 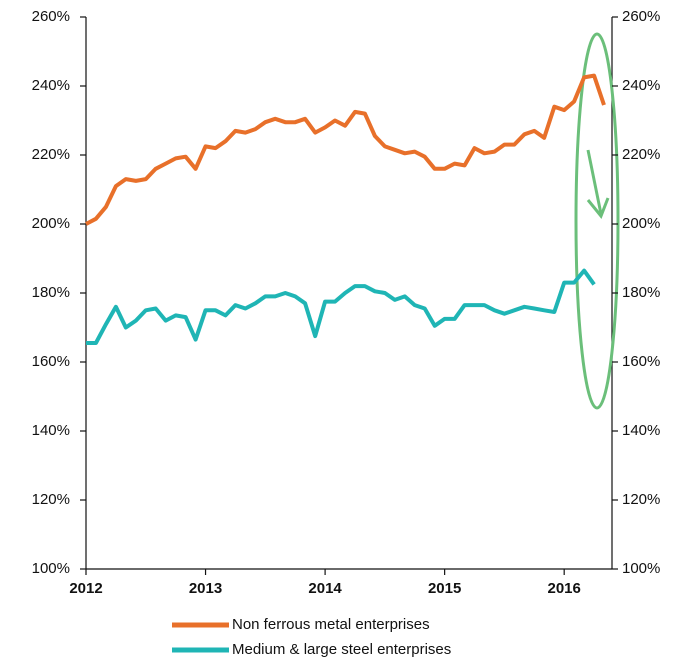 What do you see at coordinates (597, 221) in the screenshot?
I see `highlight-ellipse` at bounding box center [597, 221].